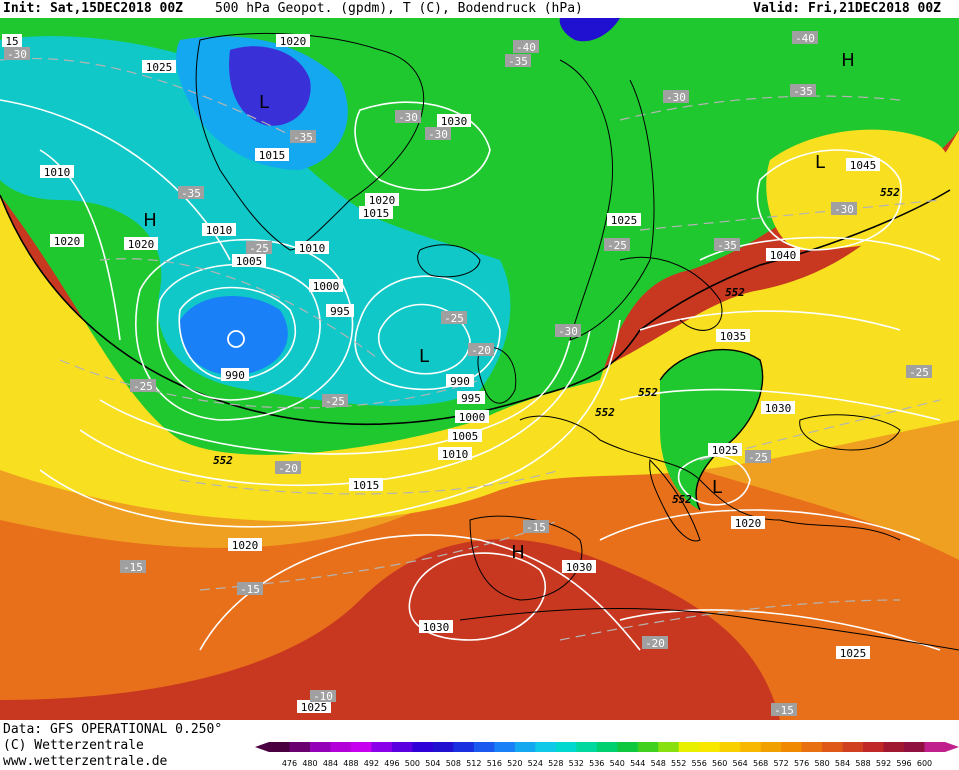 This screenshot has height=770, width=959. What do you see at coordinates (535, 763) in the screenshot?
I see `scale-tick-label: 524` at bounding box center [535, 763].